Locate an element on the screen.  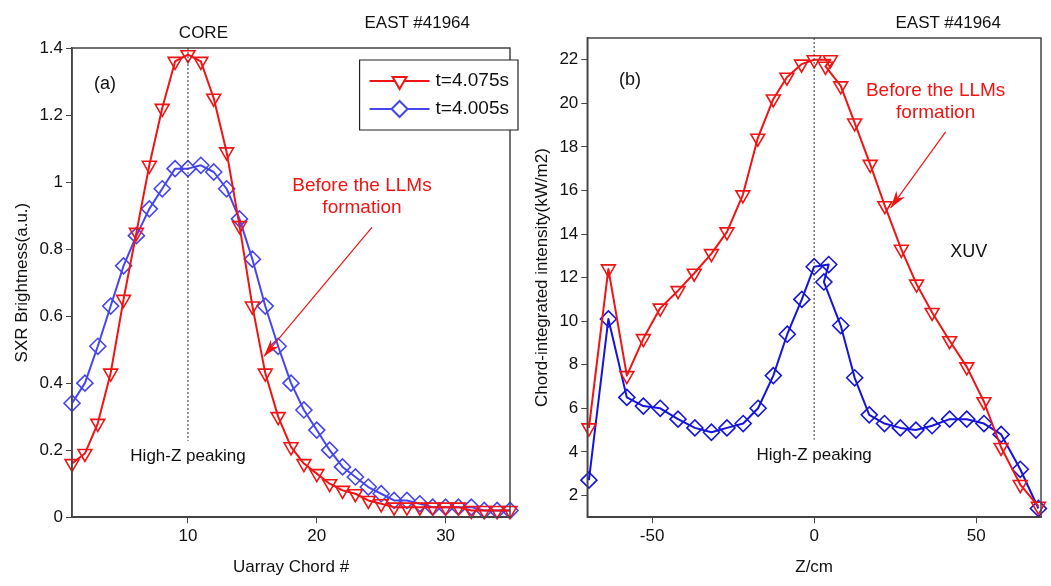
x-tick-label: 50 is located at coordinates (976, 536).